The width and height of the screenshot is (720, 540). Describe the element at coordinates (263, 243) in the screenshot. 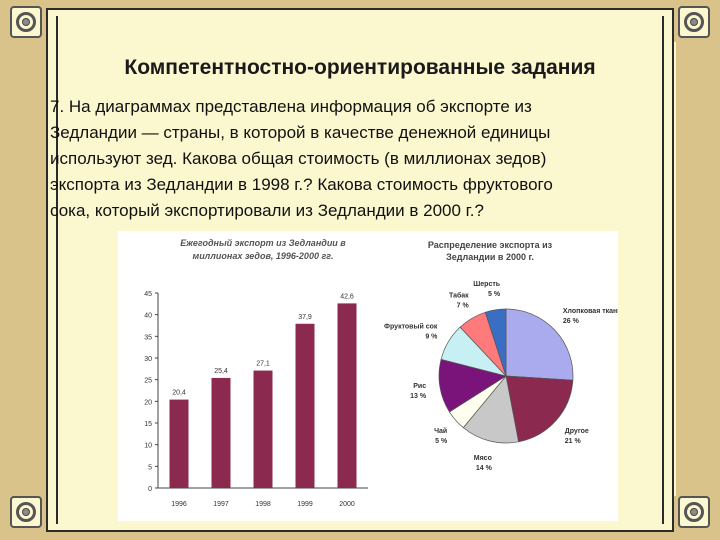

I see `bar-chart-title: Ежегодный экспорт из Зедландии в` at that location.